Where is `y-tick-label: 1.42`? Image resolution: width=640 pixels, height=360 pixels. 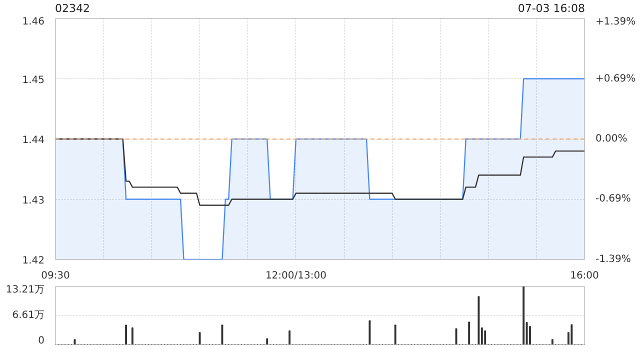
y-tick-label: 1.42 is located at coordinates (33, 261).